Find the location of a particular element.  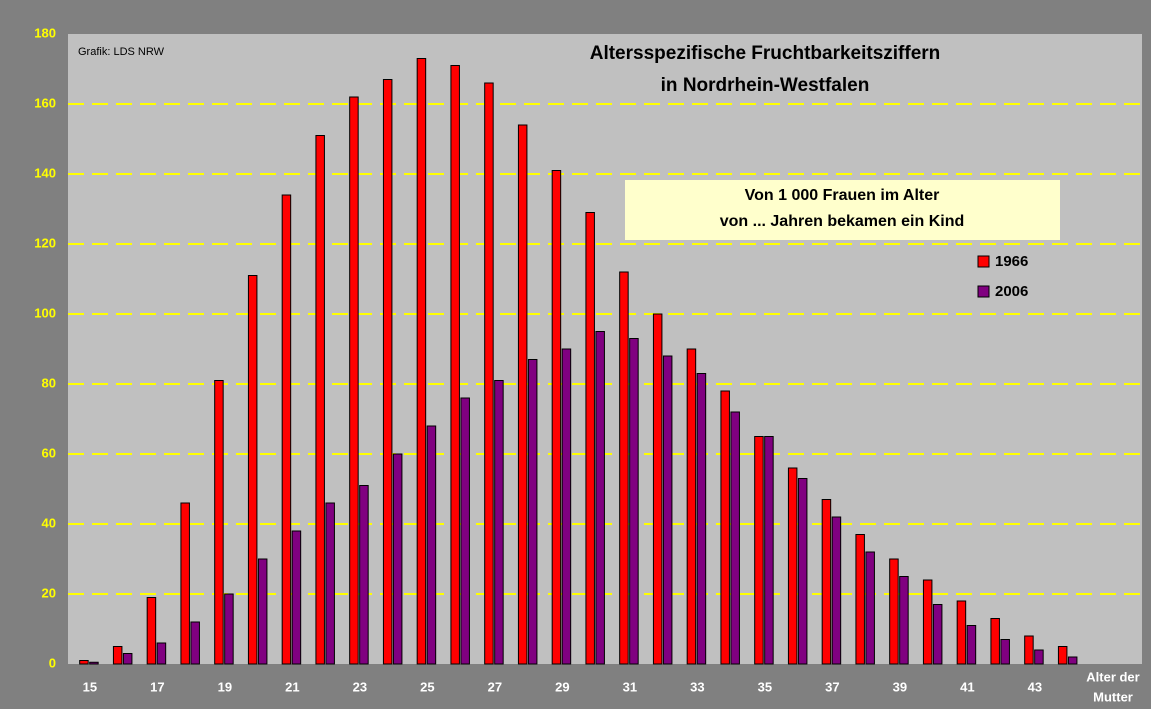

x-tick-label: 15 is located at coordinates (90, 686).